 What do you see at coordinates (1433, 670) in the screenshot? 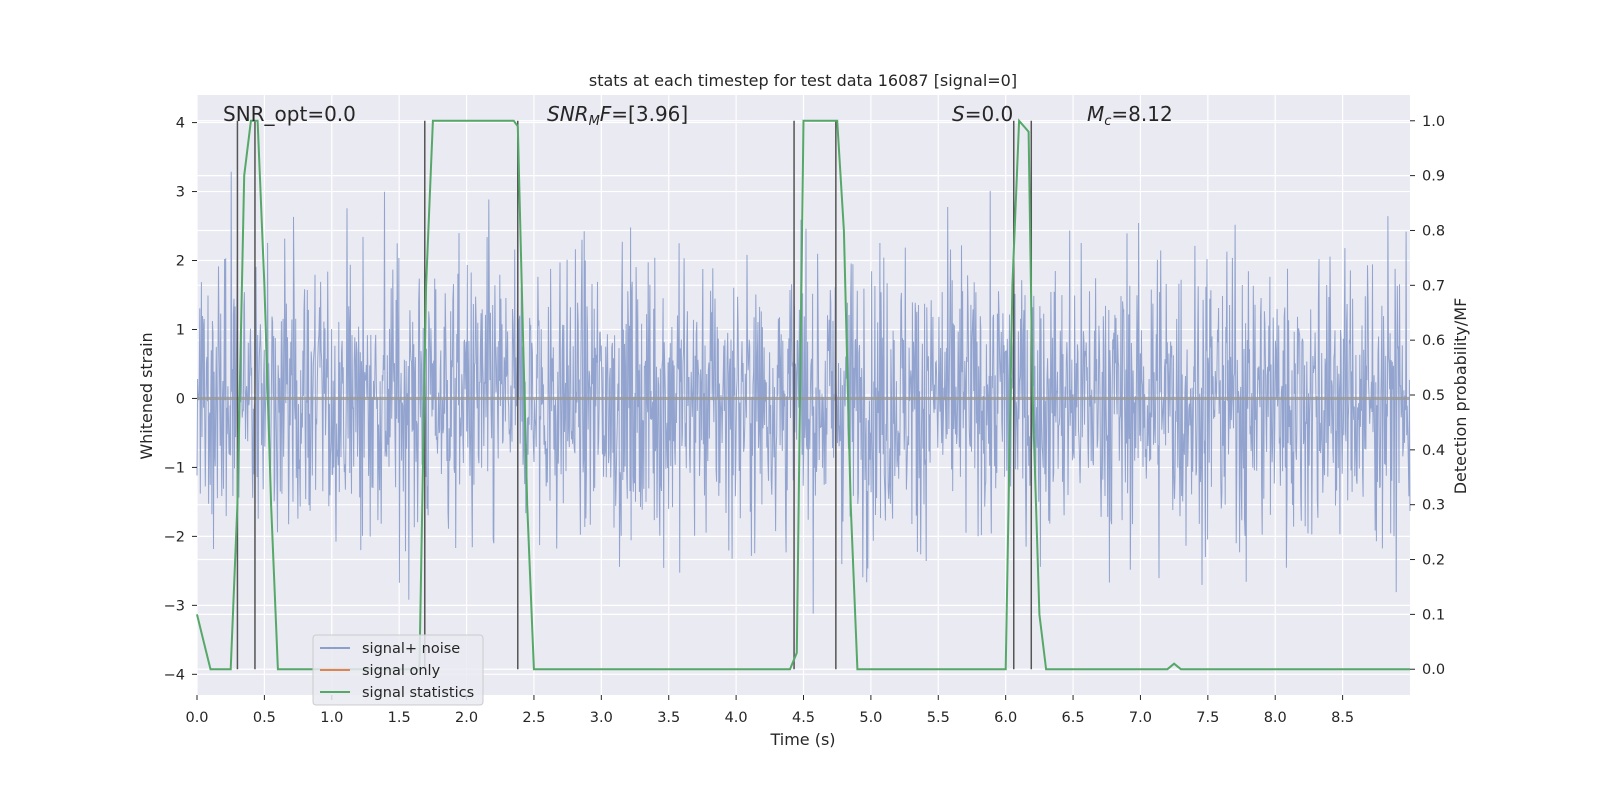
I see `y-right-tick-label: 0.0` at bounding box center [1433, 670].